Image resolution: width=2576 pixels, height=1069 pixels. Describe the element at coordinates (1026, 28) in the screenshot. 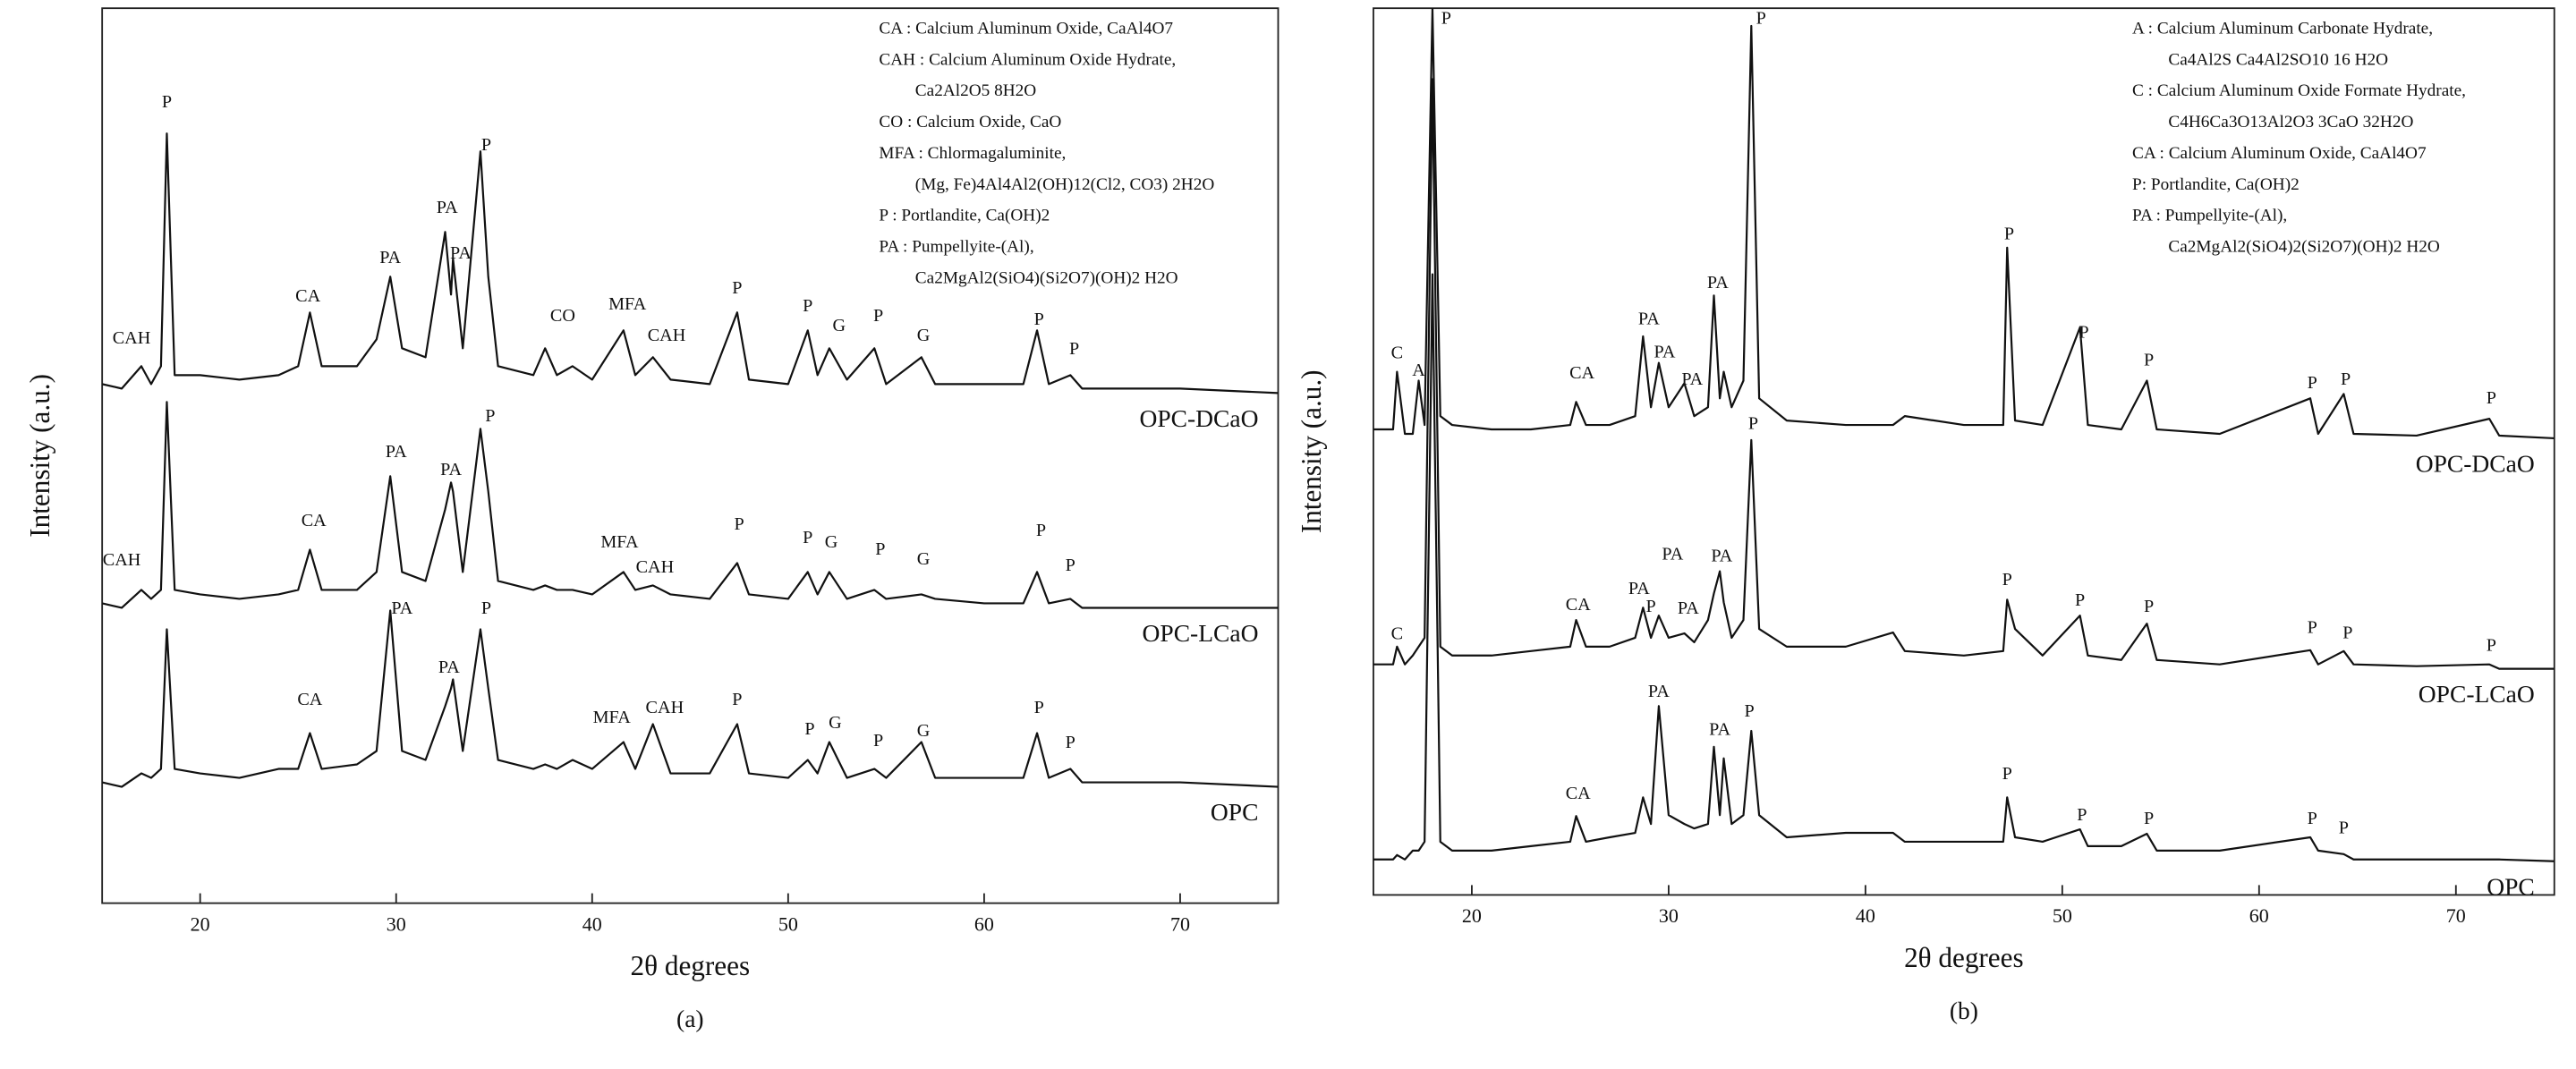

I see `legend-line: CA : Calcium Aluminum Oxide, CaAl4O7` at that location.